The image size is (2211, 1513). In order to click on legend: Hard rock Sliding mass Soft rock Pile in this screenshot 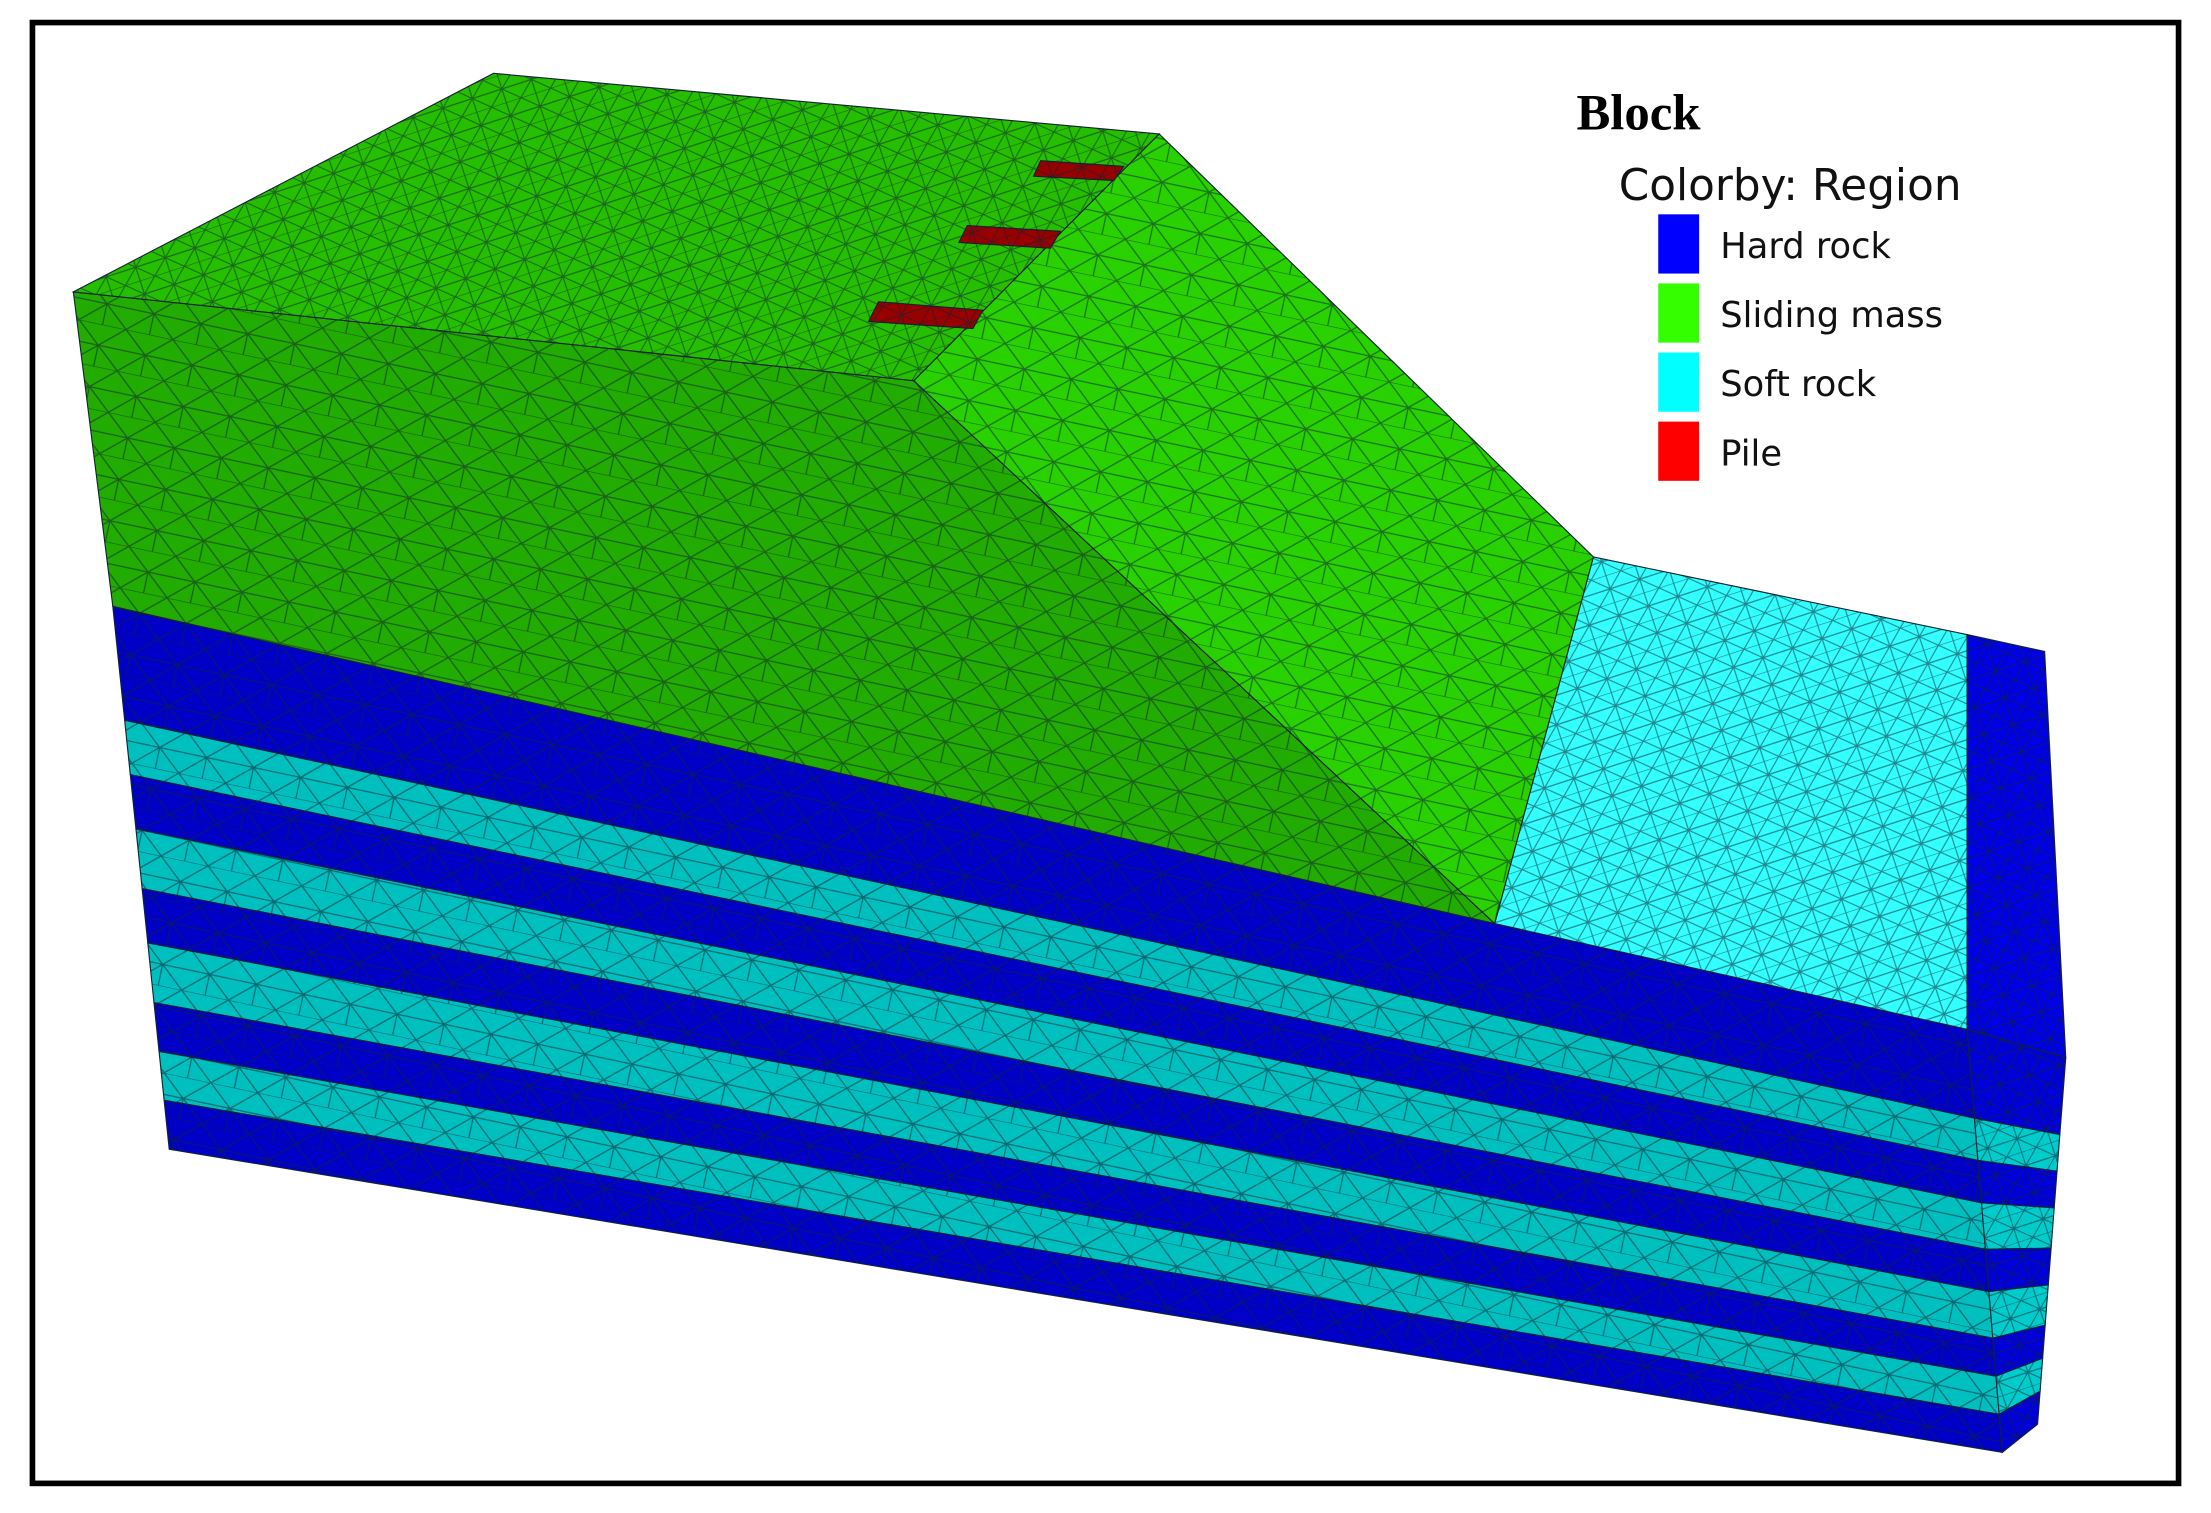, I will do `click(1800, 347)`.